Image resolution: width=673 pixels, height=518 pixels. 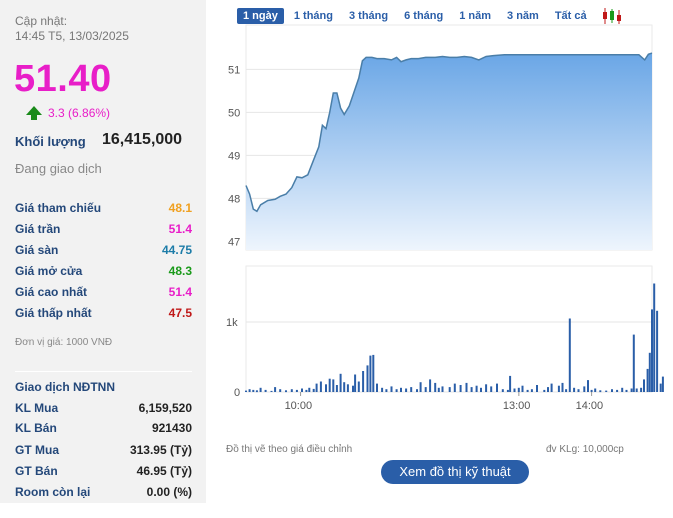 What do you see at coordinates (523, 16) in the screenshot?
I see `tab-3-years: 3 năm` at bounding box center [523, 16].